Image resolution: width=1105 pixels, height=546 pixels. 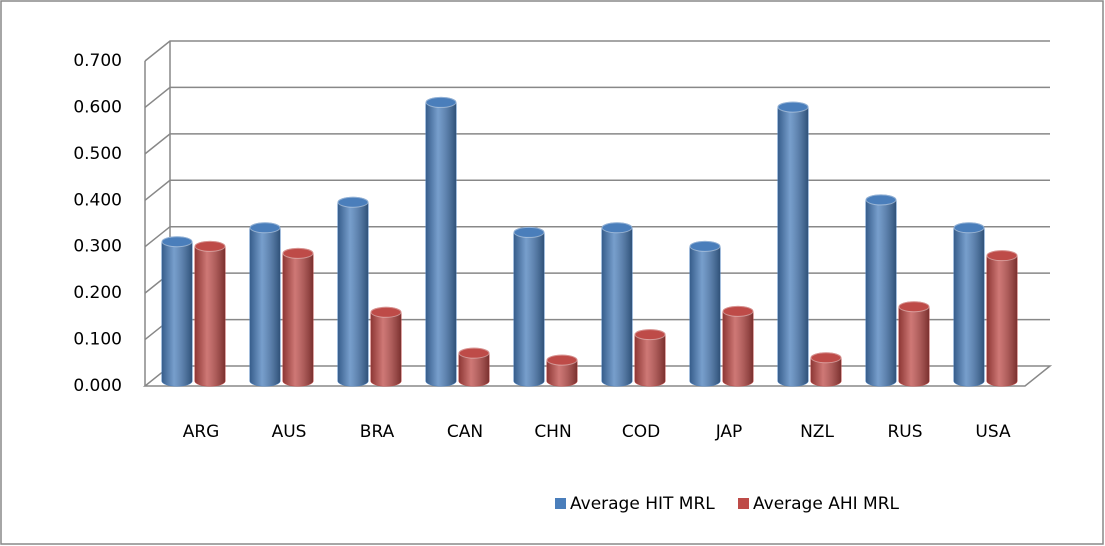 What do you see at coordinates (993, 432) in the screenshot?
I see `x-tick-label: USA` at bounding box center [993, 432].